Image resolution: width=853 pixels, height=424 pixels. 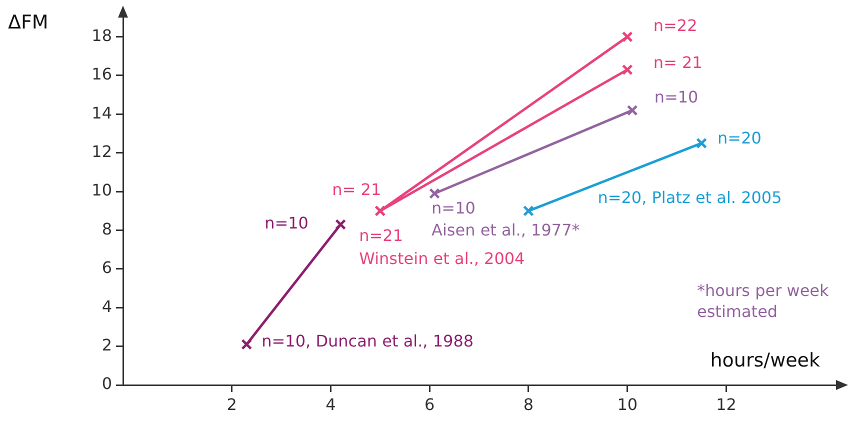 I want to click on y-tick-label: 10, so click(x=102, y=190).